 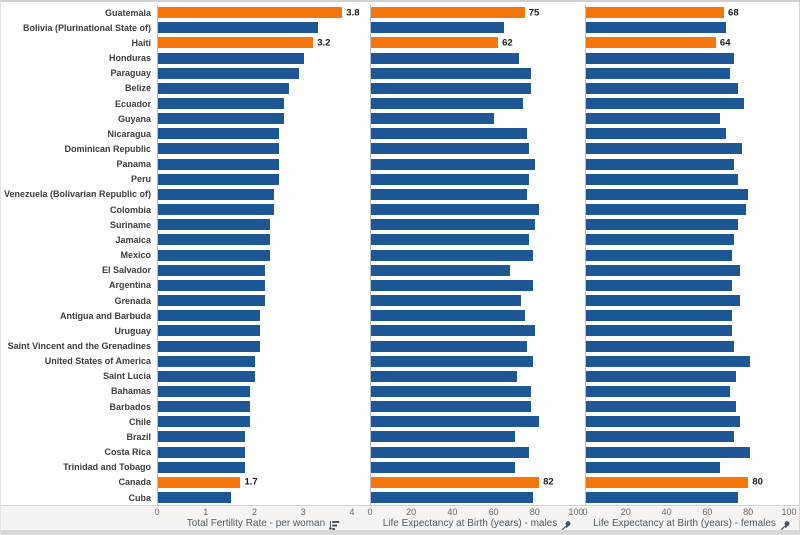 What do you see at coordinates (334, 524) in the screenshot?
I see `sort-descending-icon` at bounding box center [334, 524].